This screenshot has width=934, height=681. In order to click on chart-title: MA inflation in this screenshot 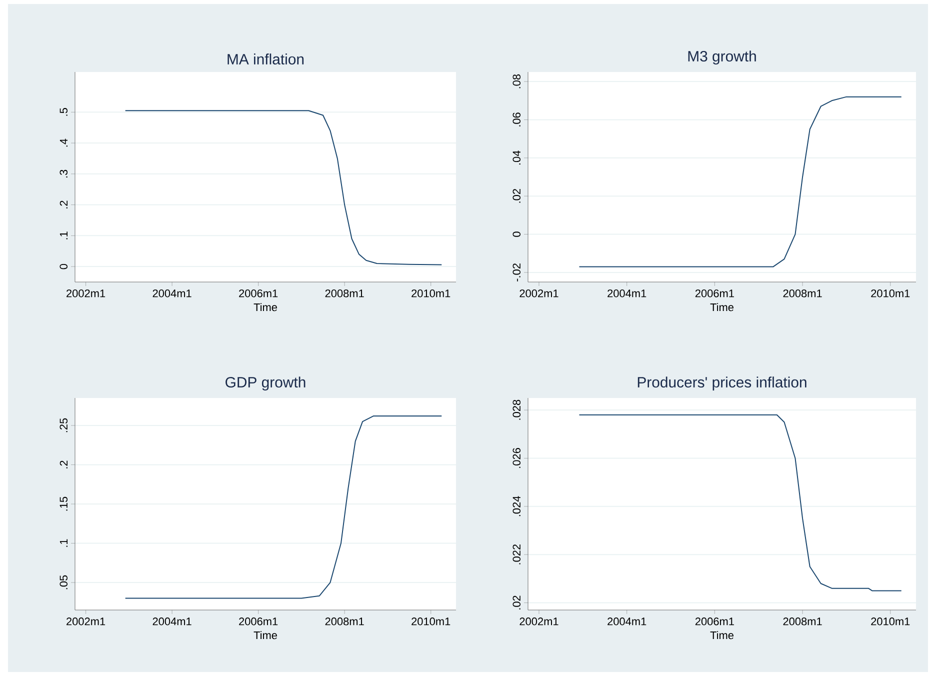, I will do `click(266, 59)`.